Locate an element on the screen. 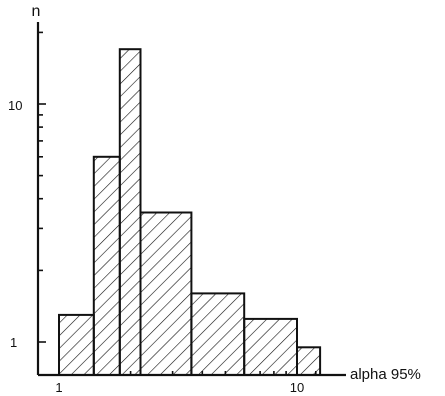  y-axis-ticks is located at coordinates (42, 187).